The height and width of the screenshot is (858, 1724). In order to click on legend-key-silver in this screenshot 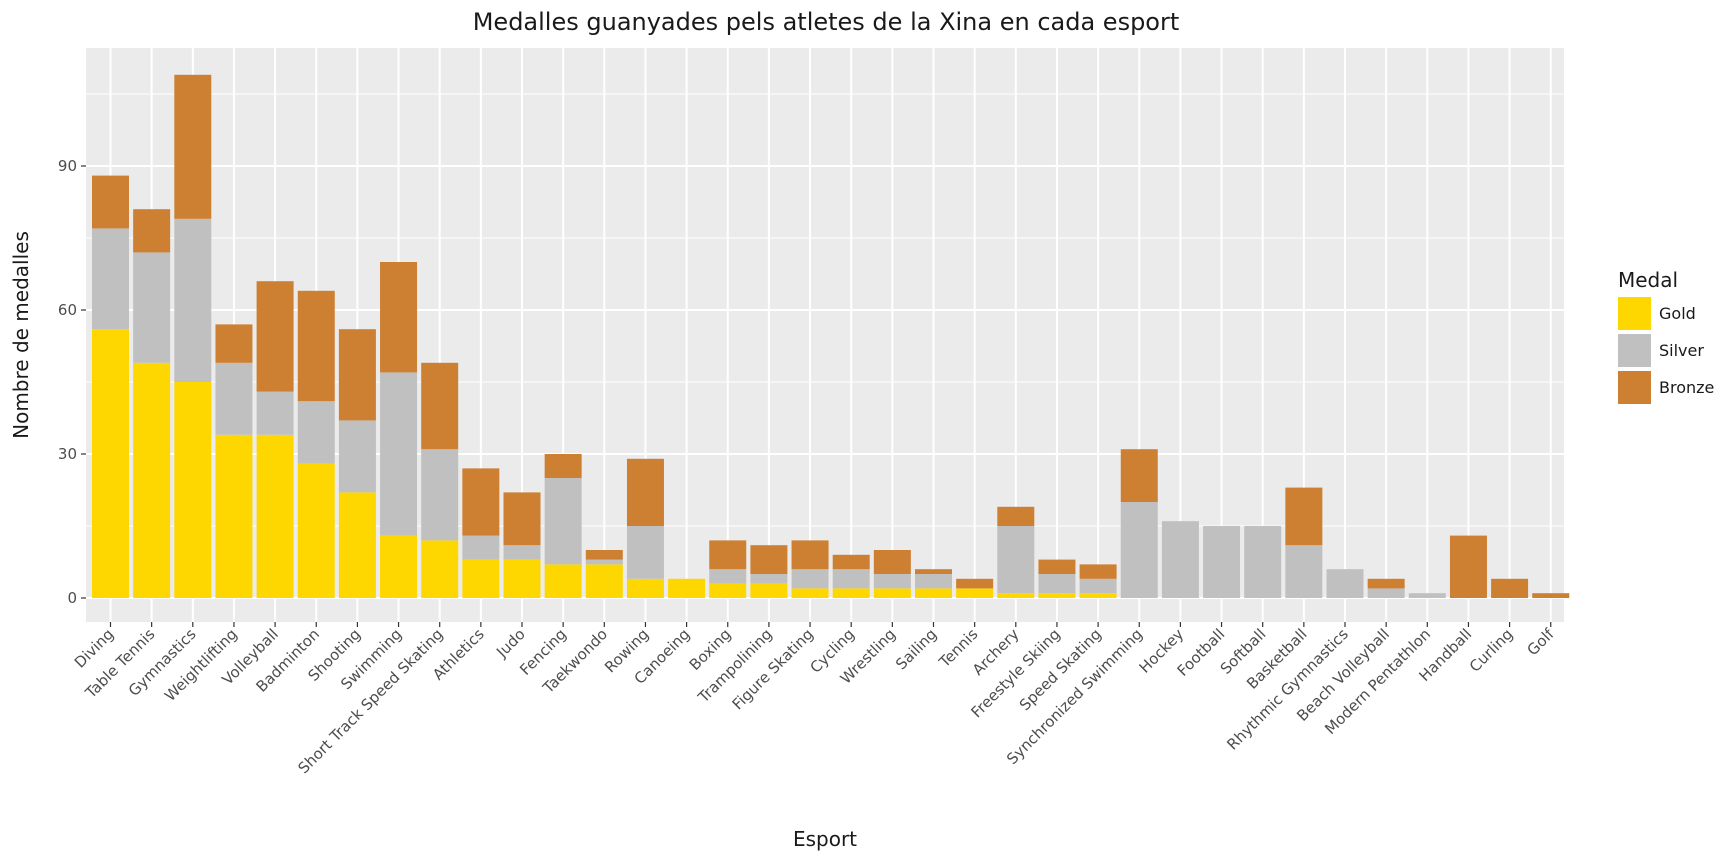, I will do `click(1634, 350)`.